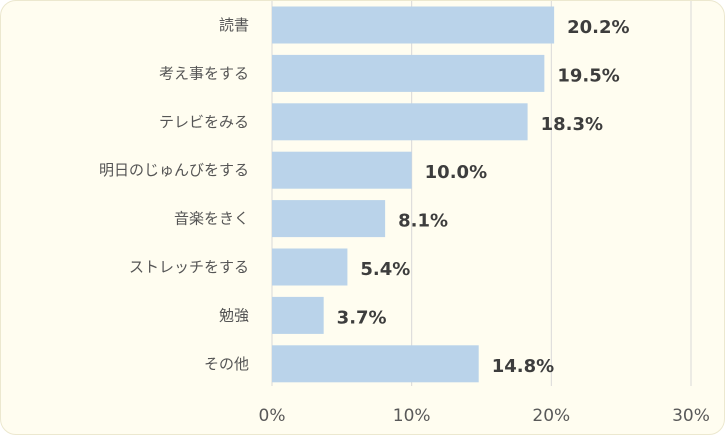 The height and width of the screenshot is (435, 725). What do you see at coordinates (272, 416) in the screenshot?
I see `x-tick-label: 0%` at bounding box center [272, 416].